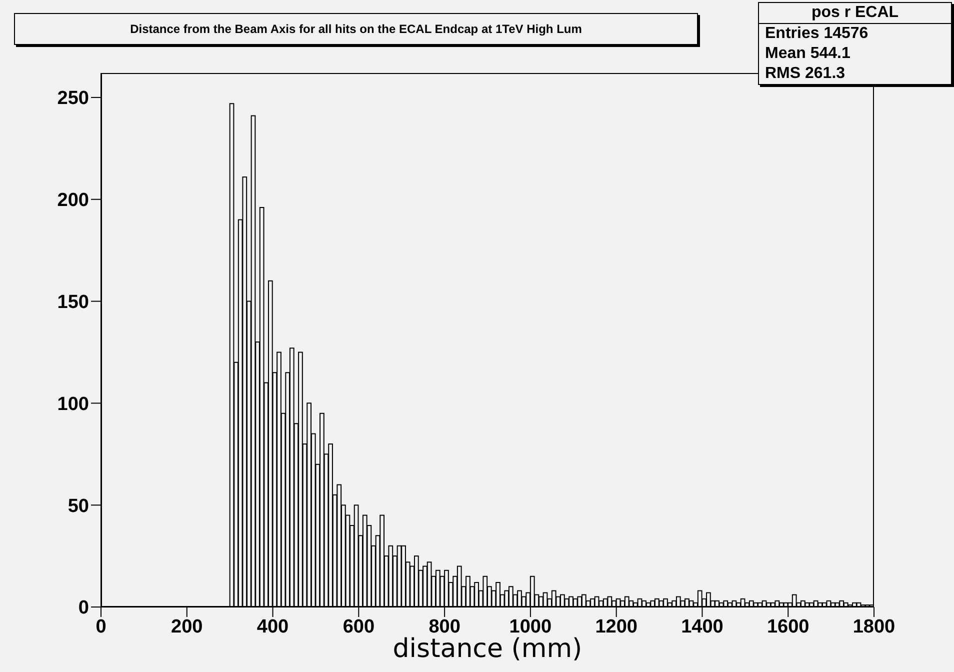  Describe the element at coordinates (788, 627) in the screenshot. I see `x-tick-label: 1600` at that location.